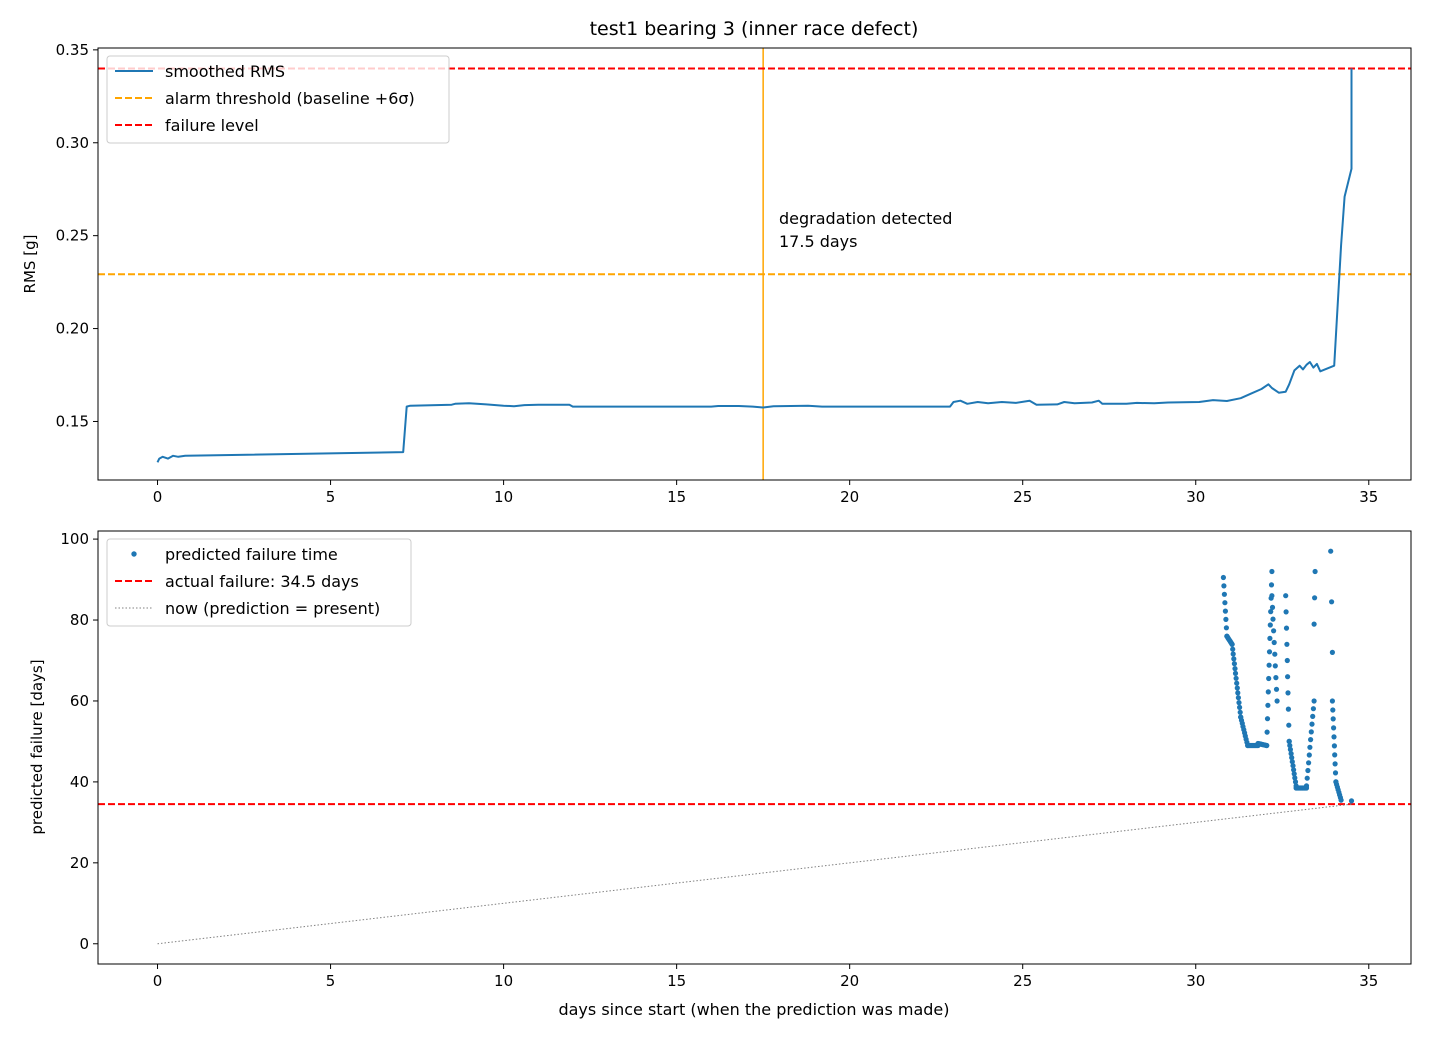 The width and height of the screenshot is (1430, 1040). Describe the element at coordinates (1195, 497) in the screenshot. I see `rms-xtick-label: 30` at that location.